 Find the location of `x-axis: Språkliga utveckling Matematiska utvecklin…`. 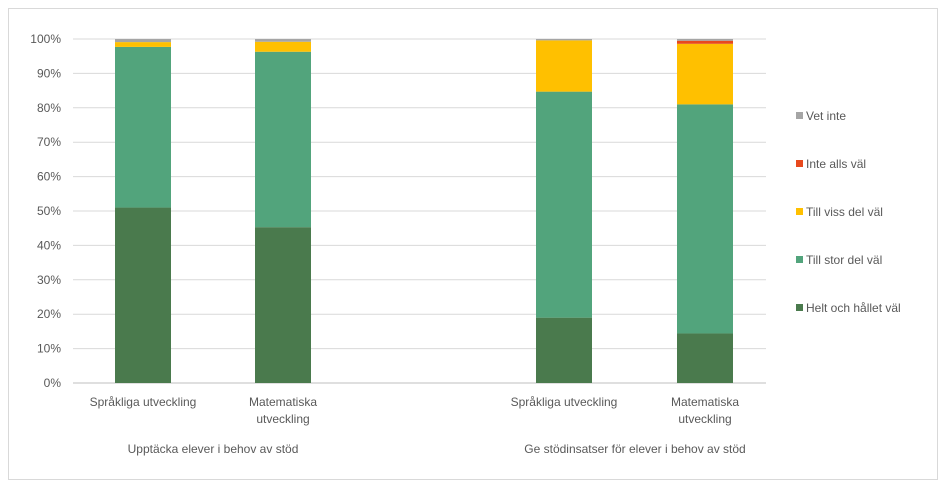

x-axis: Språkliga utveckling Matematiska utvecklin… is located at coordinates (418, 425).